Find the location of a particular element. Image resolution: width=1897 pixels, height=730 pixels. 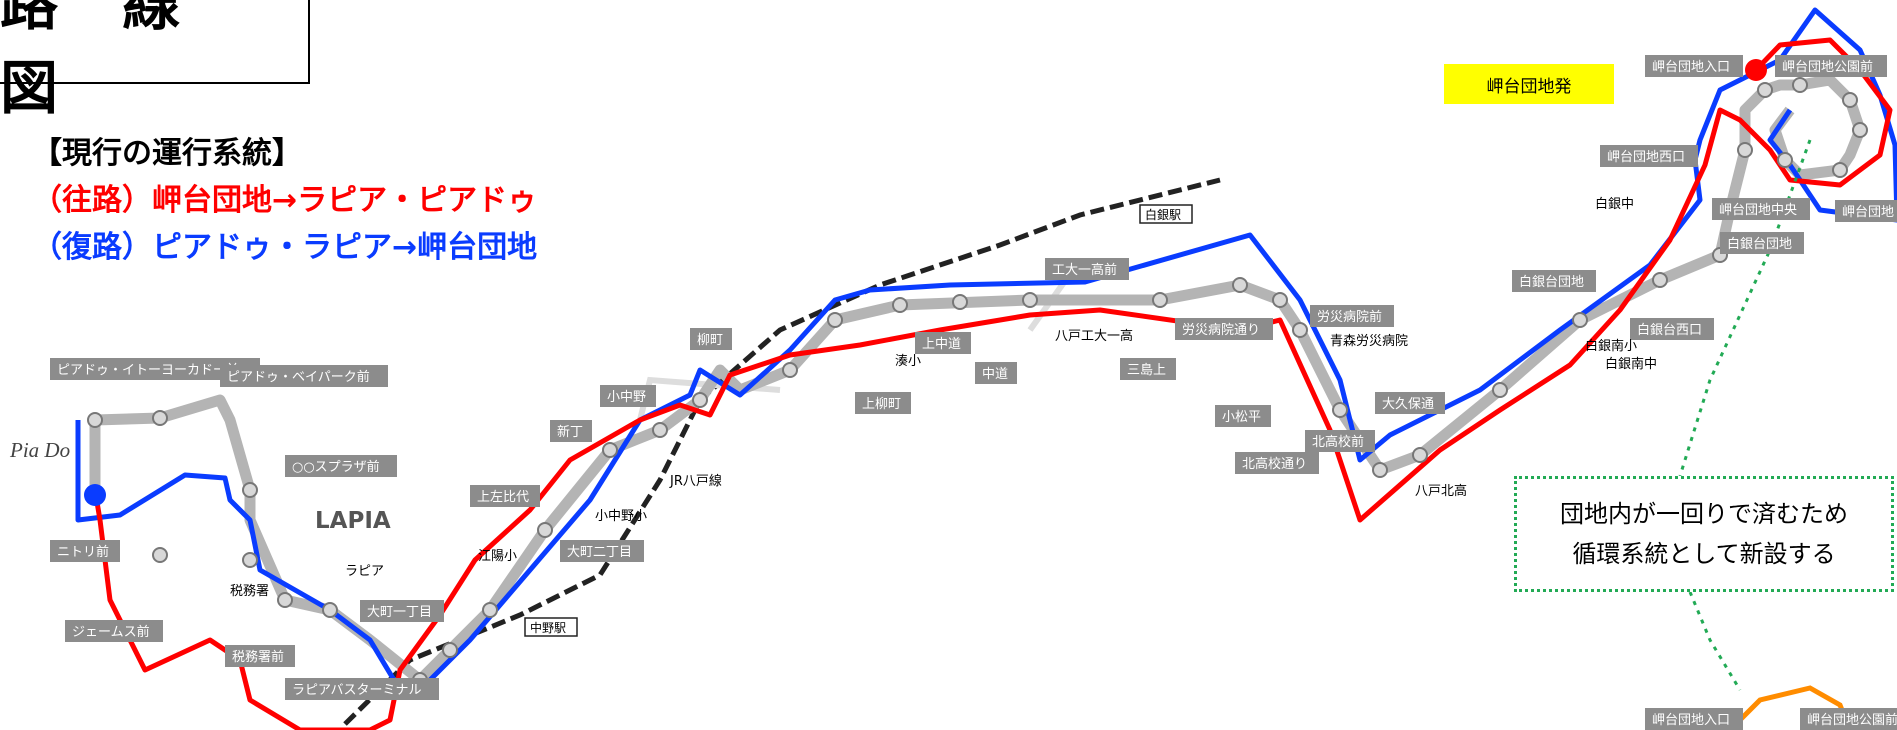

stop-label: 工大一高前 is located at coordinates (1084, 270).